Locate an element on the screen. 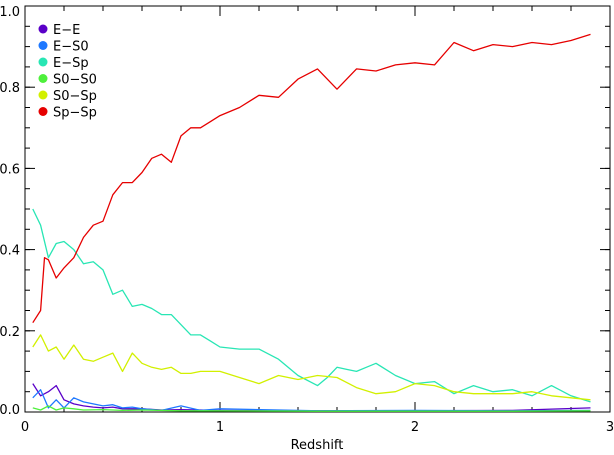 Image resolution: width=614 pixels, height=455 pixels. x-tick-label: 1 is located at coordinates (220, 427).